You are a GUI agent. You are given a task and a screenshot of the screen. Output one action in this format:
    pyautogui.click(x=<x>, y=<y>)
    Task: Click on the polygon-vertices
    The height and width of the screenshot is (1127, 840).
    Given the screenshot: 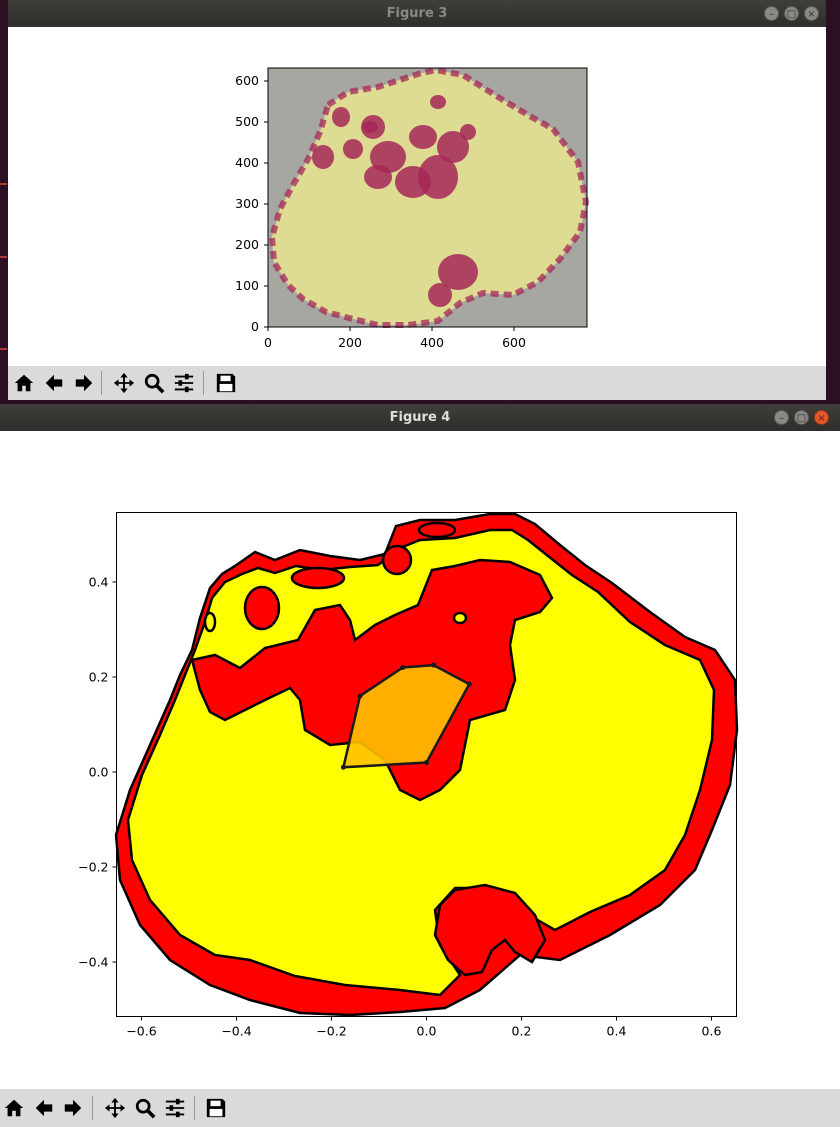 What is the action you would take?
    pyautogui.click(x=406, y=716)
    